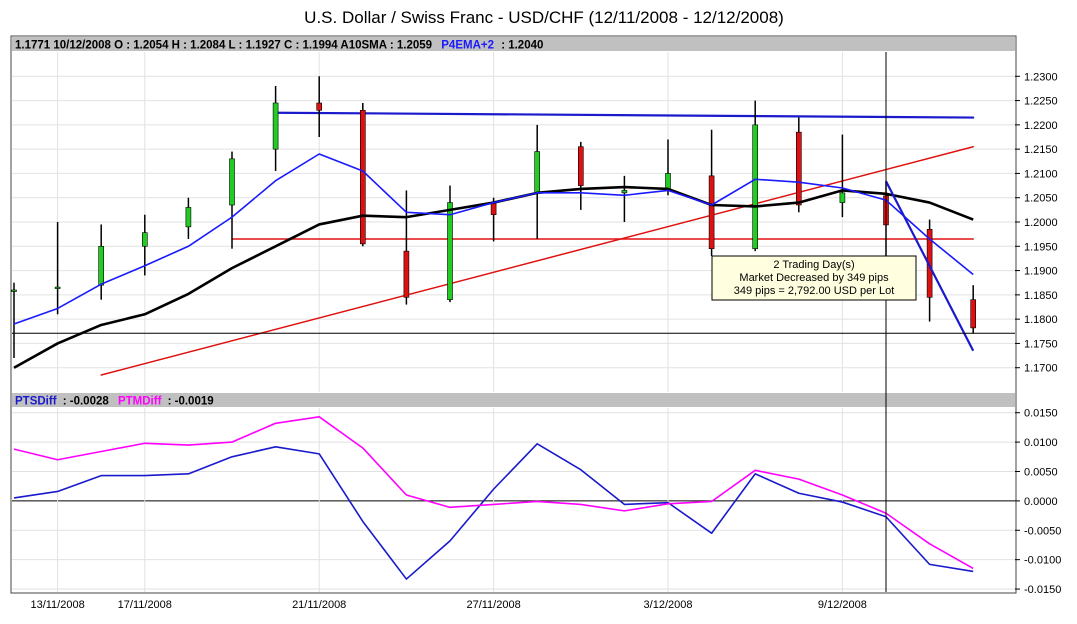 This screenshot has height=624, width=1077. I want to click on annotation-line-1: 2 Trading Day(s), so click(813, 265).